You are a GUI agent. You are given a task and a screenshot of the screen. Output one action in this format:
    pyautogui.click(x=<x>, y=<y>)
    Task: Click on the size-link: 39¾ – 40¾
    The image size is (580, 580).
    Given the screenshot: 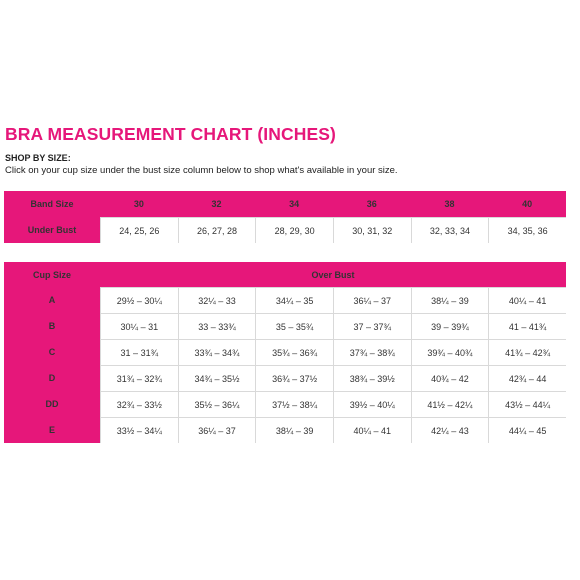 What is the action you would take?
    pyautogui.click(x=450, y=352)
    